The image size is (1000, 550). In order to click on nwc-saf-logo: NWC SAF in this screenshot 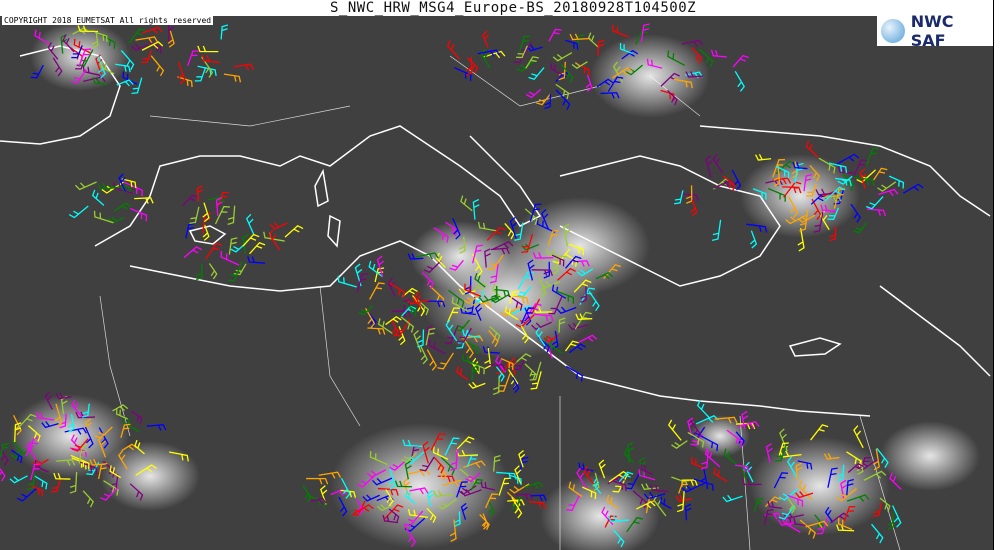, I will do `click(935, 31)`.